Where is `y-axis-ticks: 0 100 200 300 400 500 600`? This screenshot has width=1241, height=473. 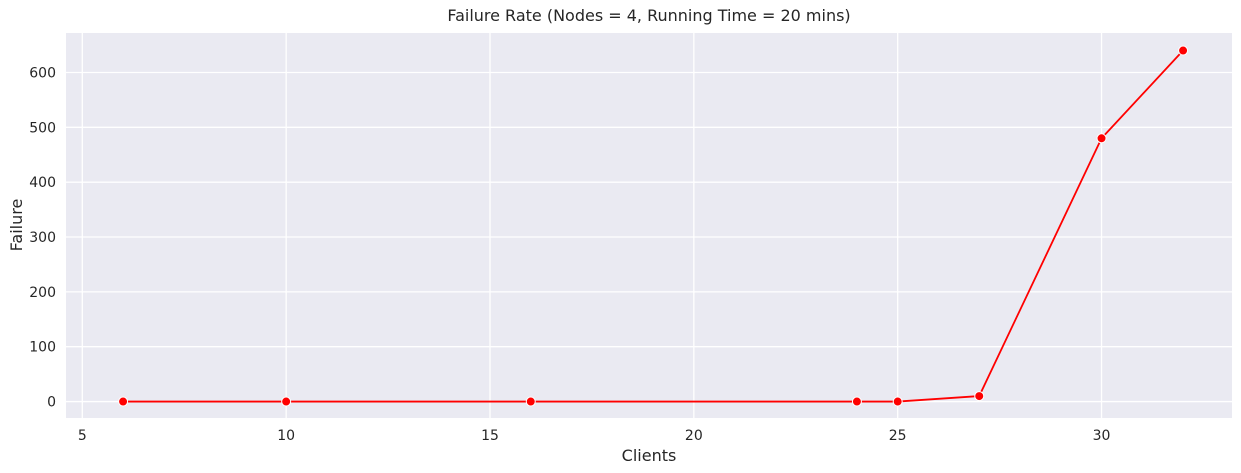
y-axis-ticks: 0 100 200 300 400 500 600 is located at coordinates (42, 237).